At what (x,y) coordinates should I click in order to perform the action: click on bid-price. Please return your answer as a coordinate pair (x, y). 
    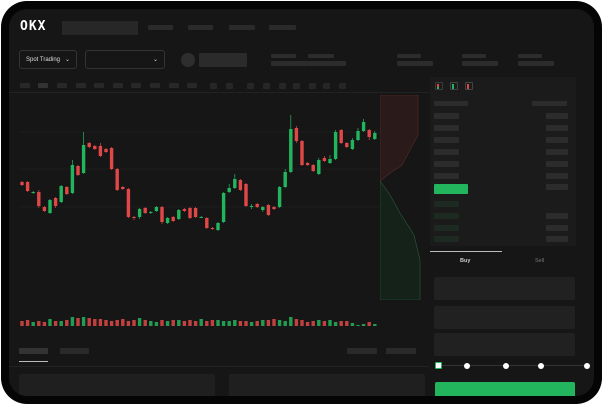
    Looking at the image, I should click on (446, 204).